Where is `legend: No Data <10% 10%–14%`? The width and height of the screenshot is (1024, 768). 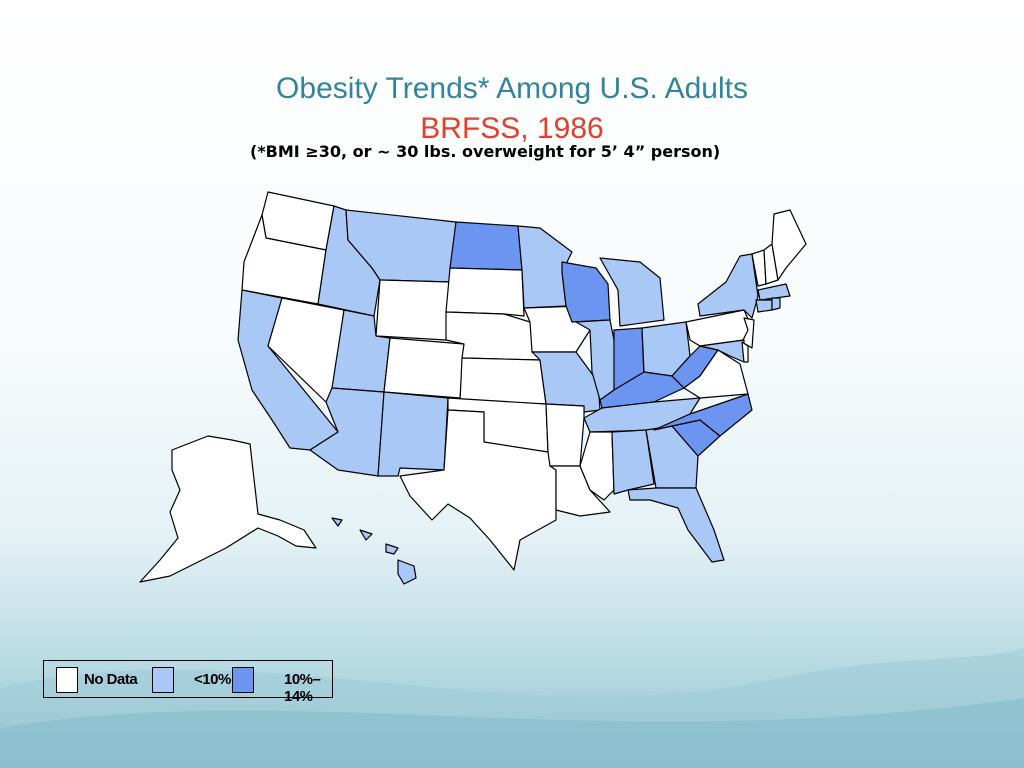 legend: No Data <10% 10%–14% is located at coordinates (188, 682).